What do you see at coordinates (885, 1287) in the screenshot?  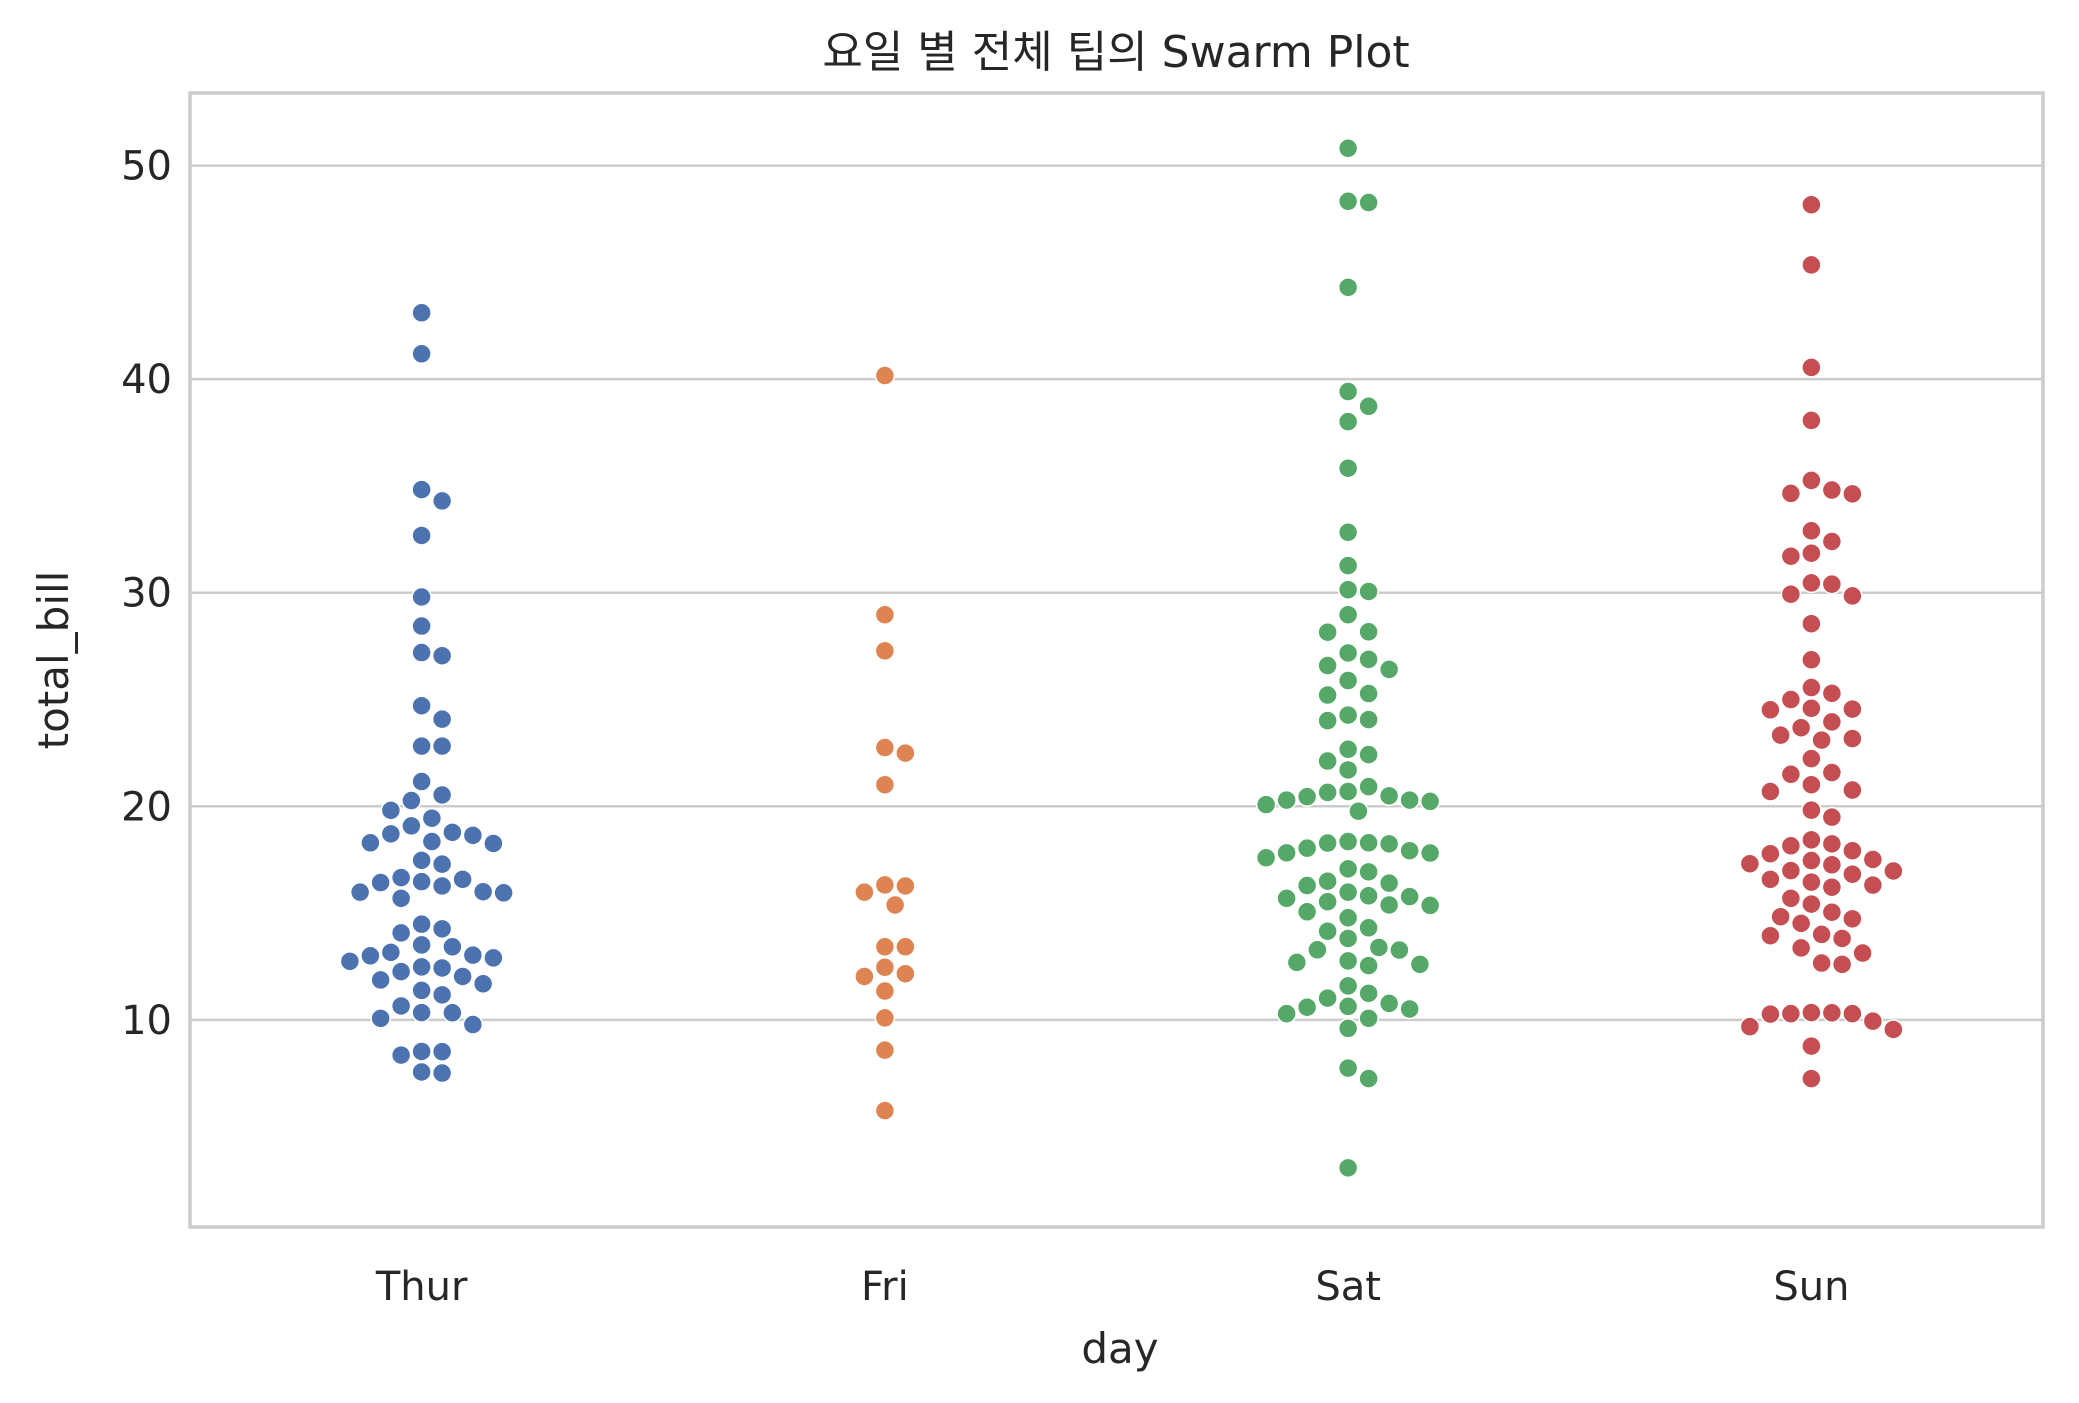 I see `x-tick-label: Fri` at bounding box center [885, 1287].